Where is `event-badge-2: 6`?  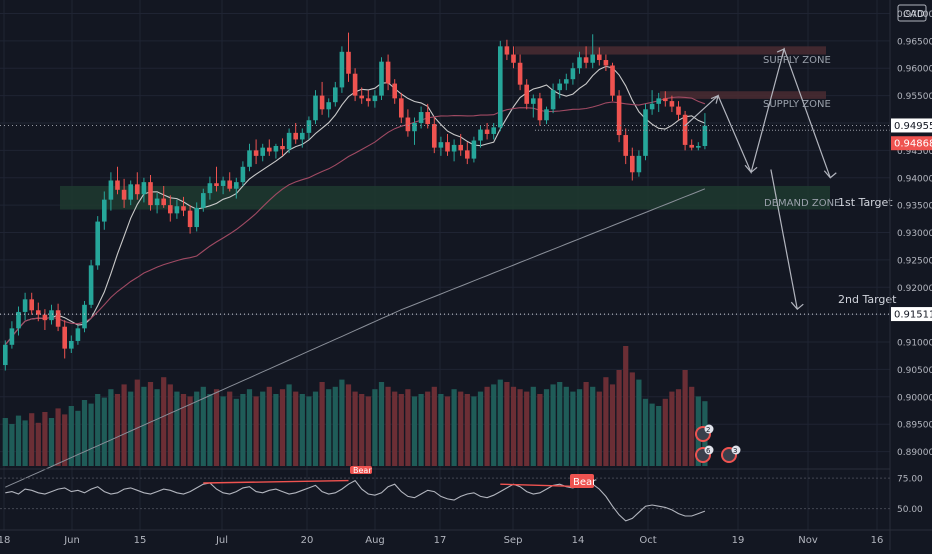 event-badge-2: 6 is located at coordinates (704, 454).